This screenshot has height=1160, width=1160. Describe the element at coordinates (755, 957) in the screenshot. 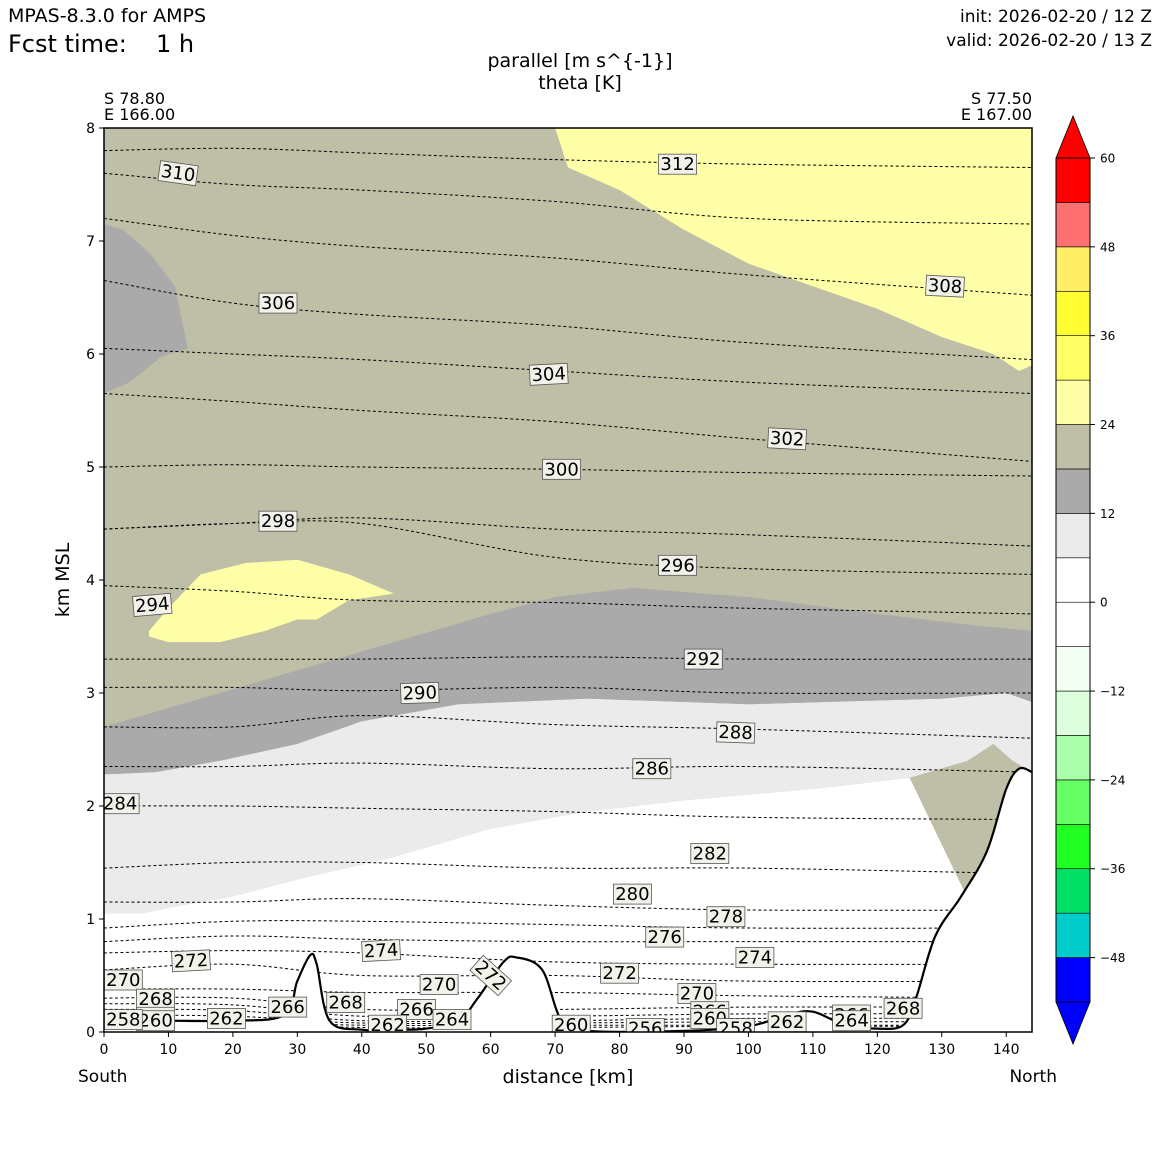

I see `contour-label: 274` at that location.